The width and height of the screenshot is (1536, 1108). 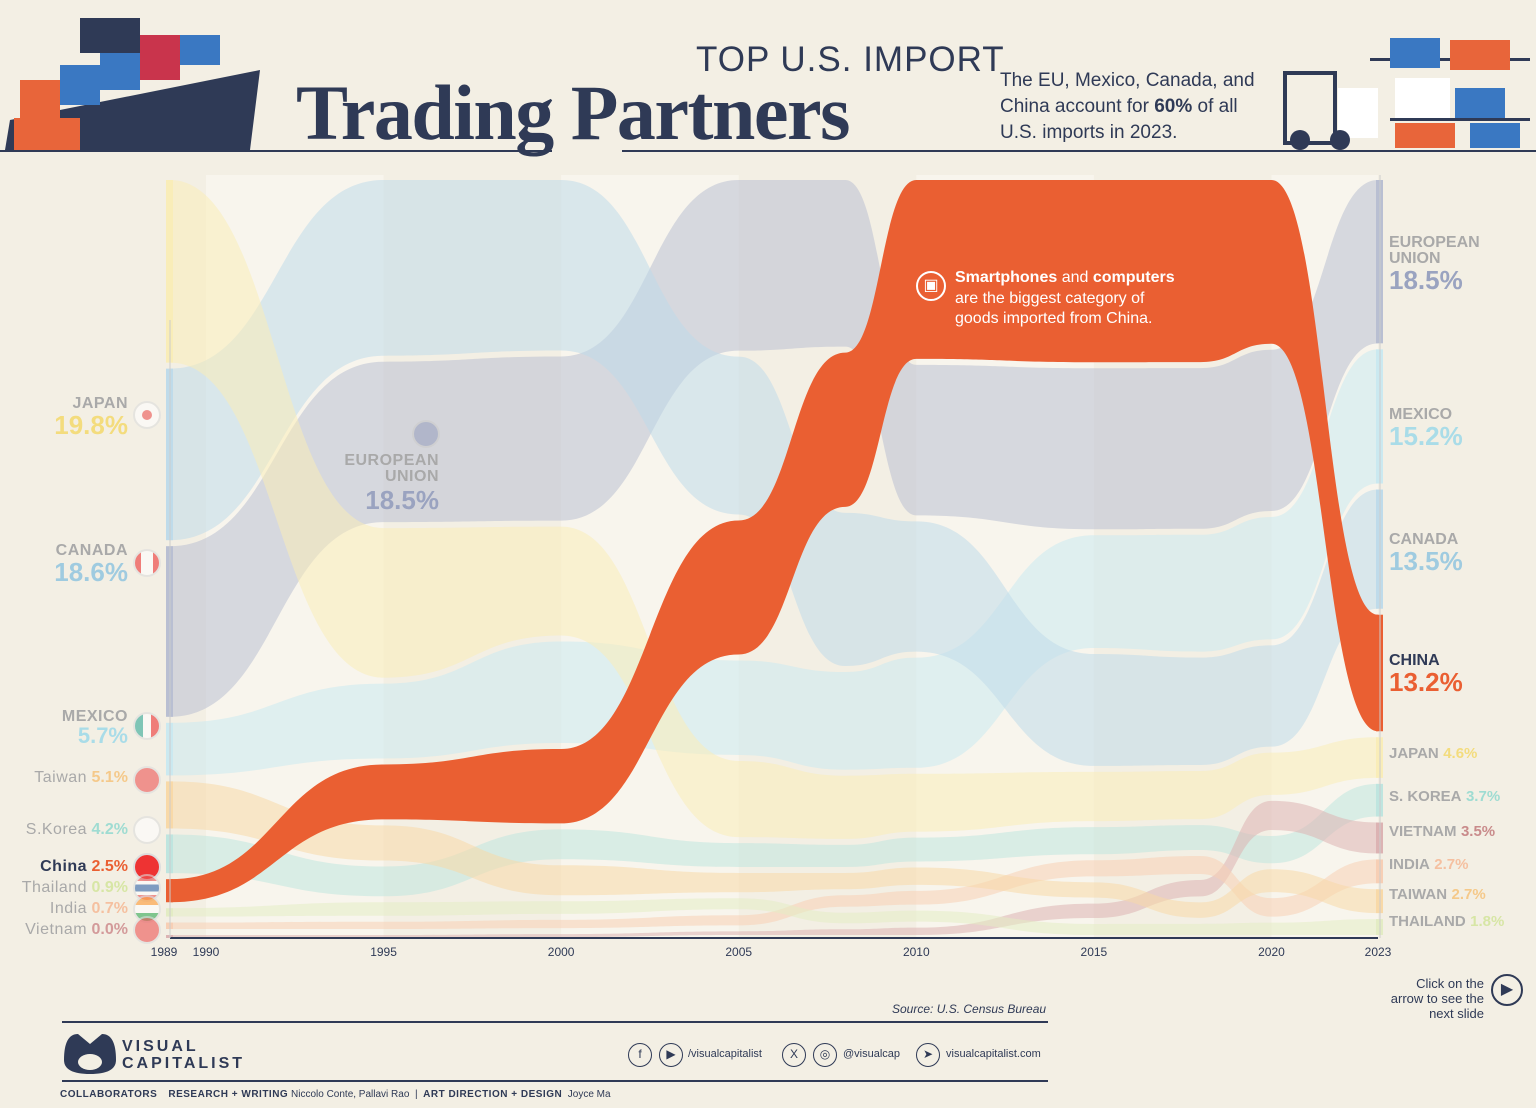 What do you see at coordinates (1437, 998) in the screenshot?
I see `next-slide-hint: Click on the arrow to see the next slide` at bounding box center [1437, 998].